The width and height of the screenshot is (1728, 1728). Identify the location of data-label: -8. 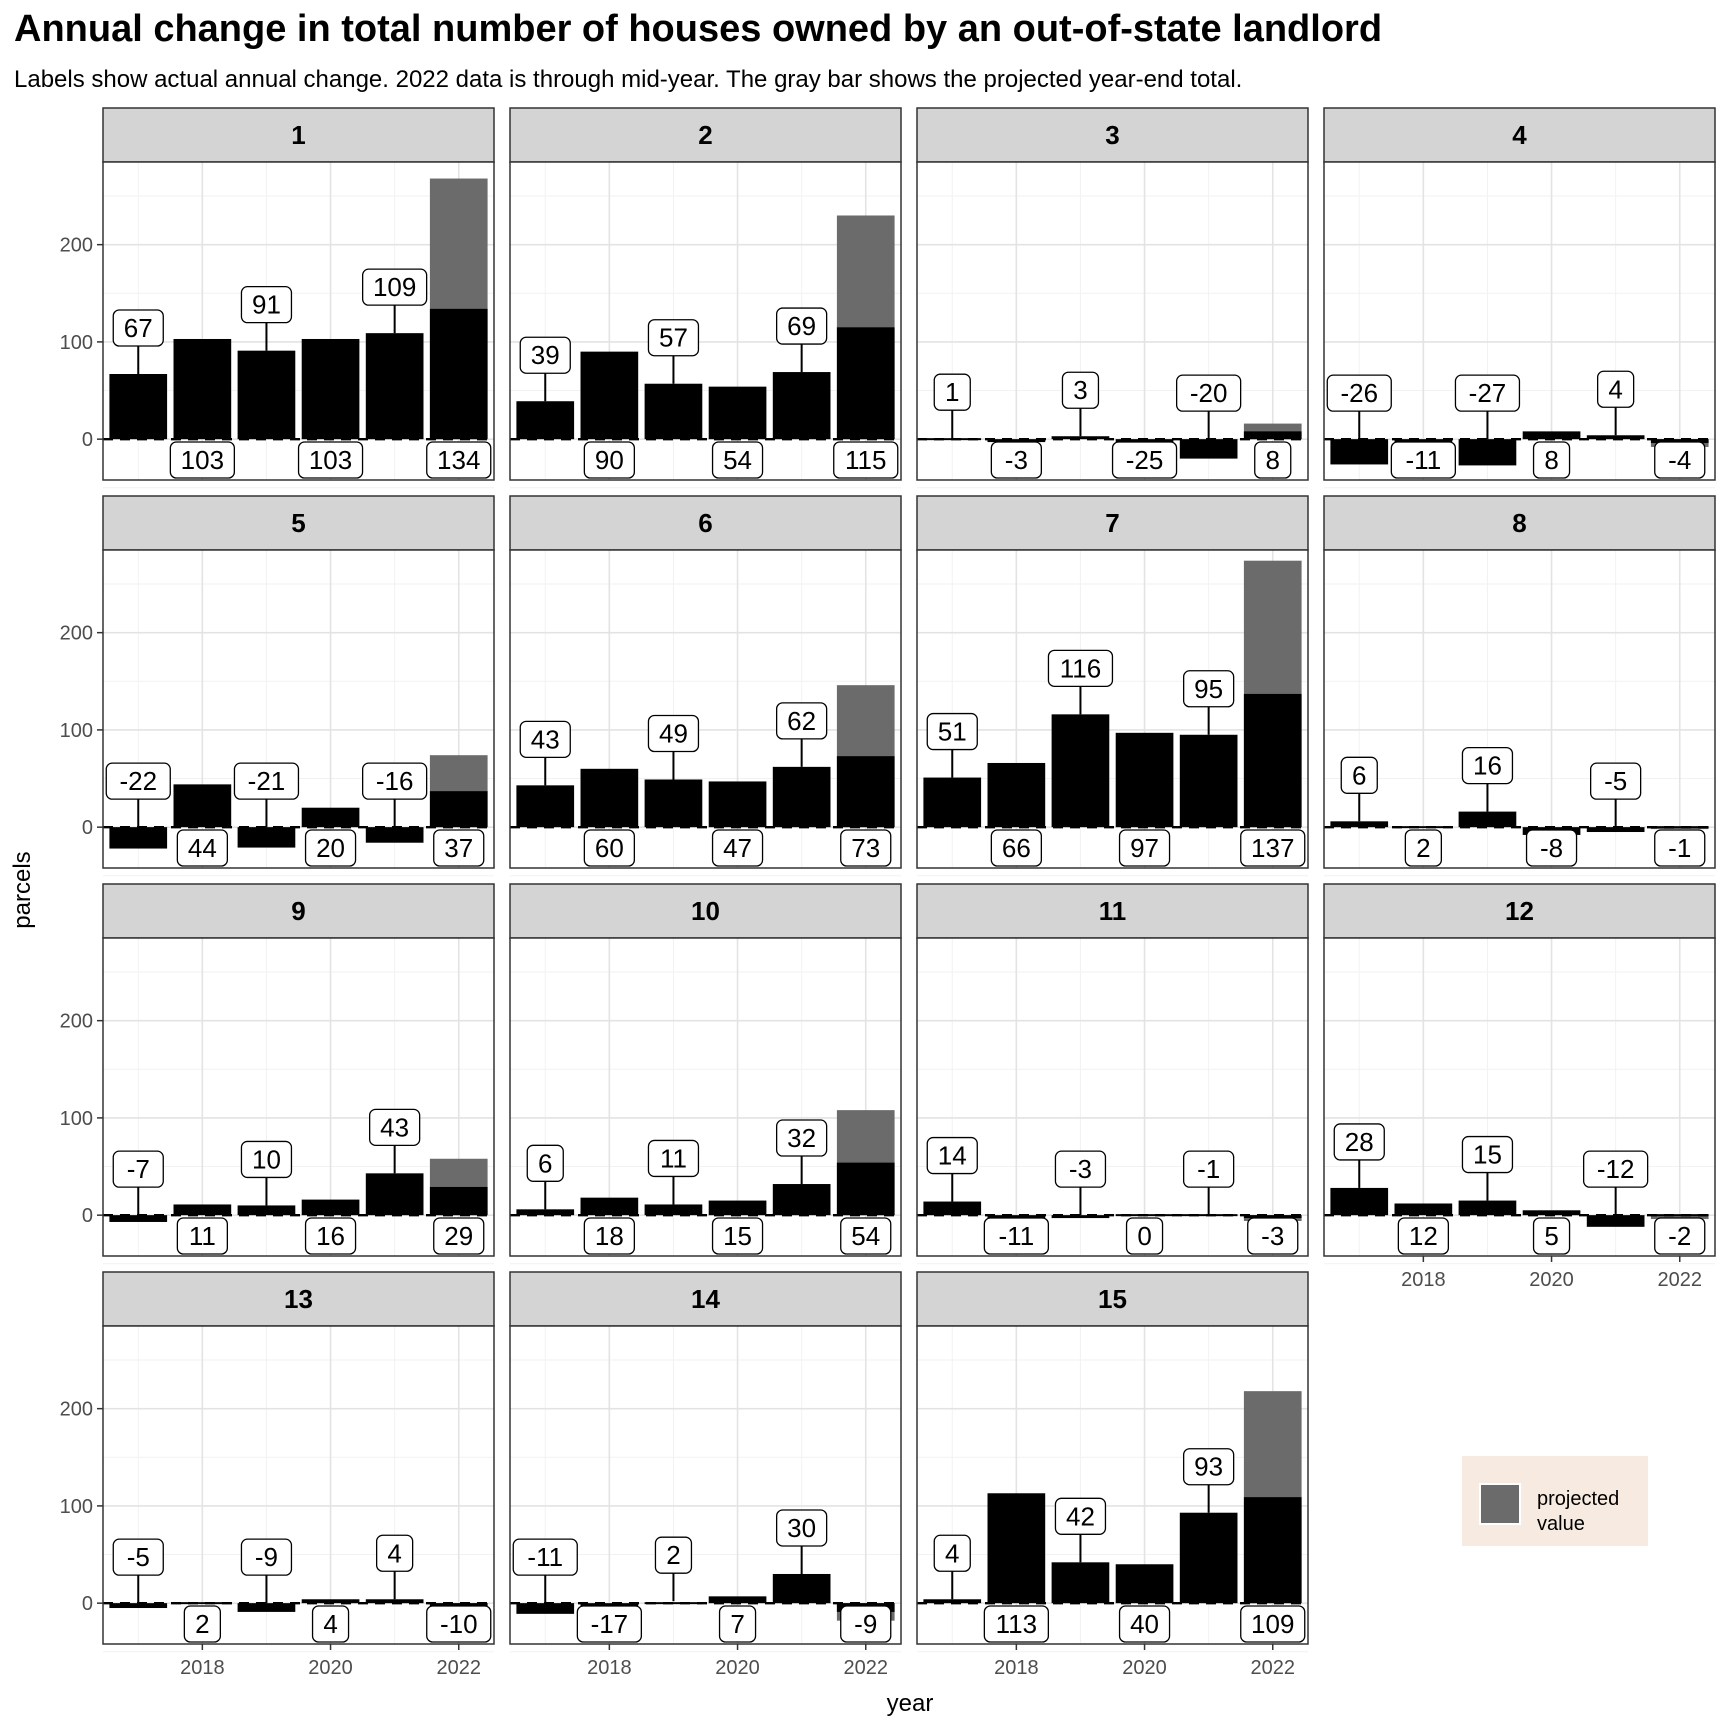
(1551, 848).